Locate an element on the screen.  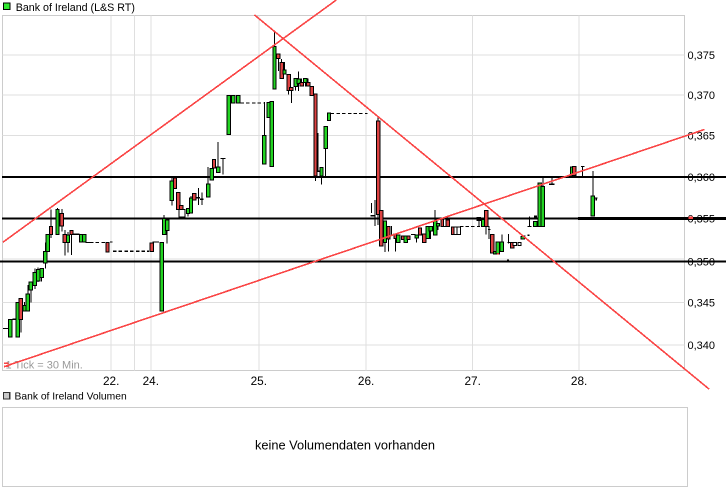
svg-text: 25. is located at coordinates (259, 381).